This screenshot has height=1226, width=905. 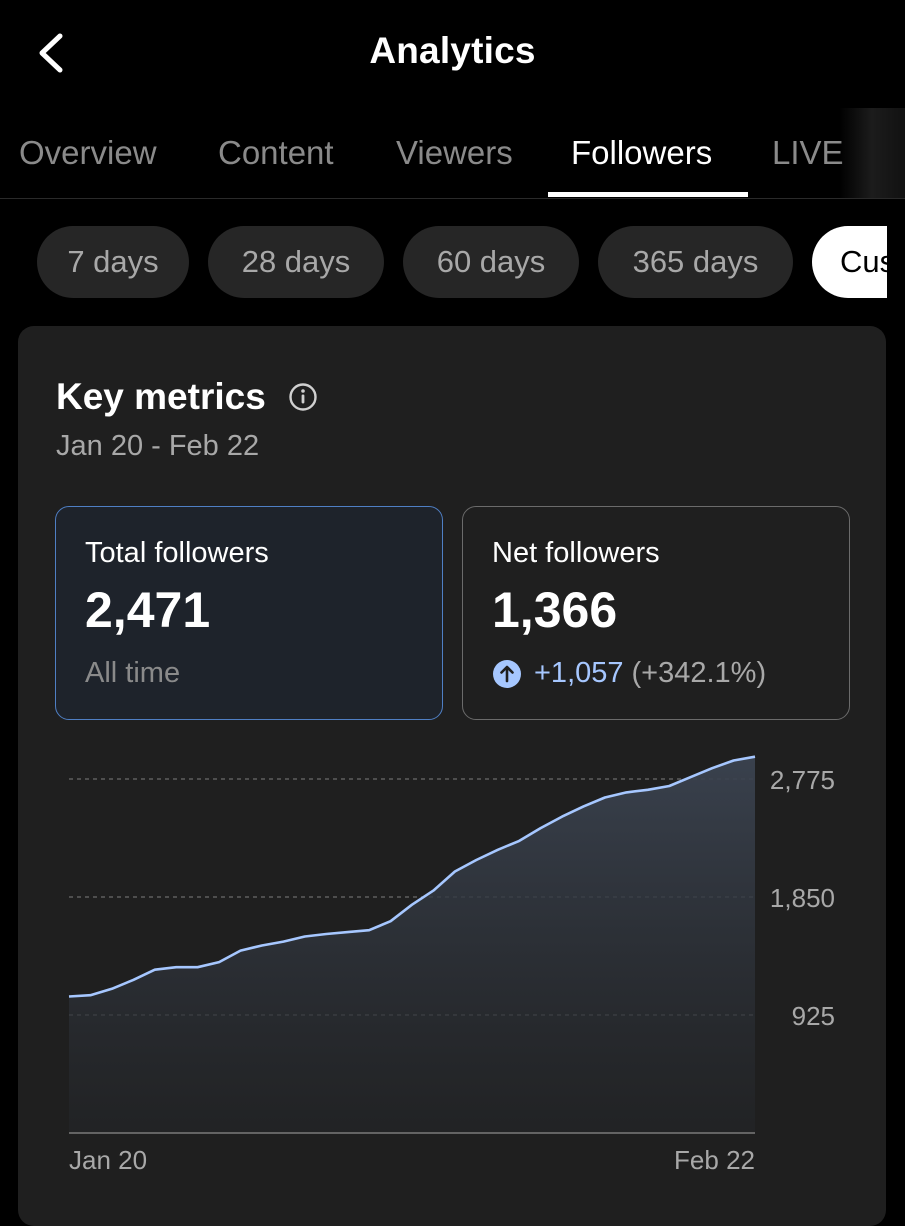 I want to click on page-title: Analytics, so click(x=452, y=50).